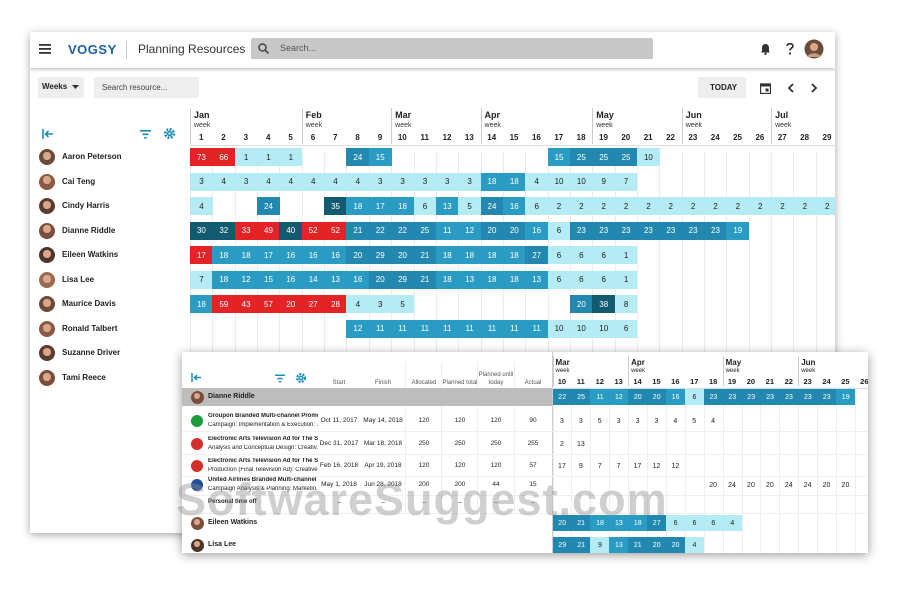 This screenshot has width=900, height=600. I want to click on allocation-value: 5, so click(599, 421).